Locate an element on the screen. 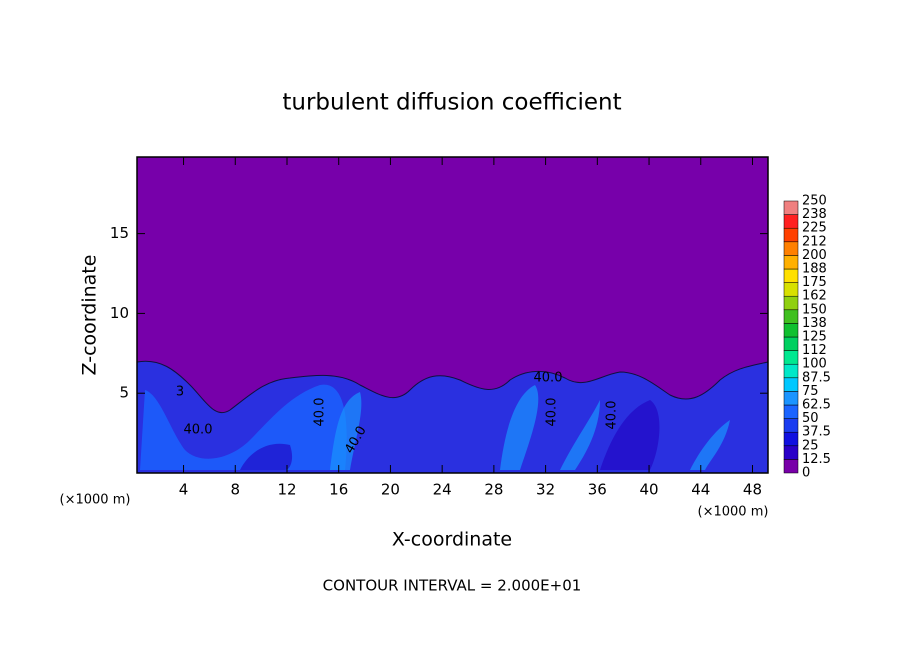 This screenshot has height=654, width=904. colorbar-label: 212 is located at coordinates (814, 241).